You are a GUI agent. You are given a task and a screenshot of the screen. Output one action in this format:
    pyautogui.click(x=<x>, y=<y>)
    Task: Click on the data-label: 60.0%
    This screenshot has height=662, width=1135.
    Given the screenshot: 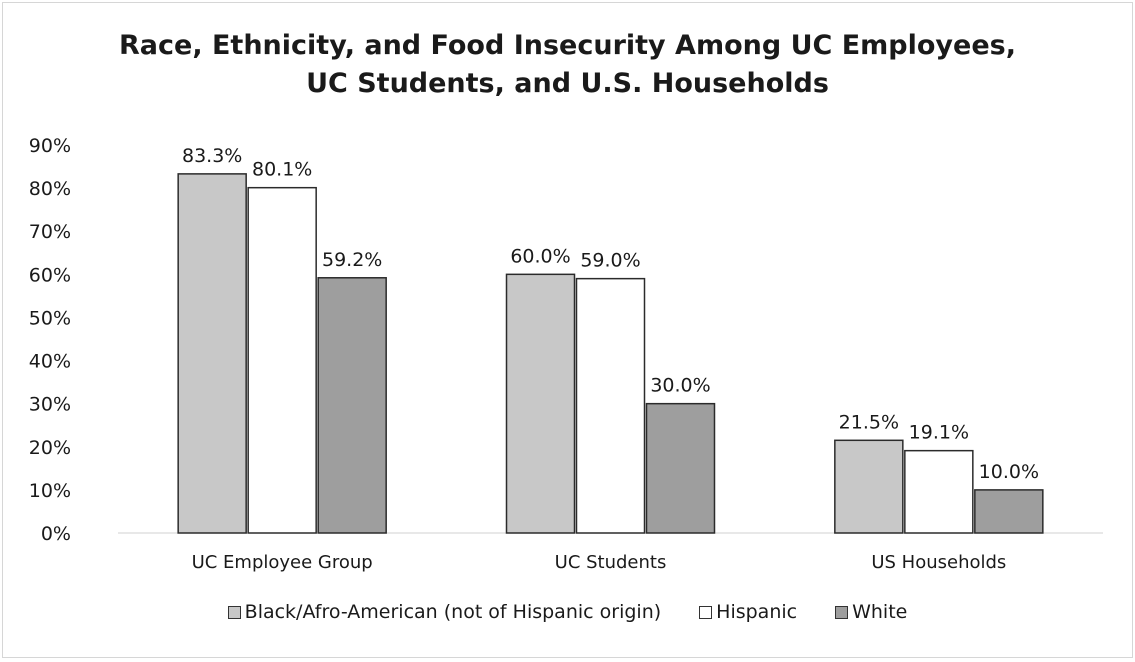 What is the action you would take?
    pyautogui.click(x=540, y=256)
    